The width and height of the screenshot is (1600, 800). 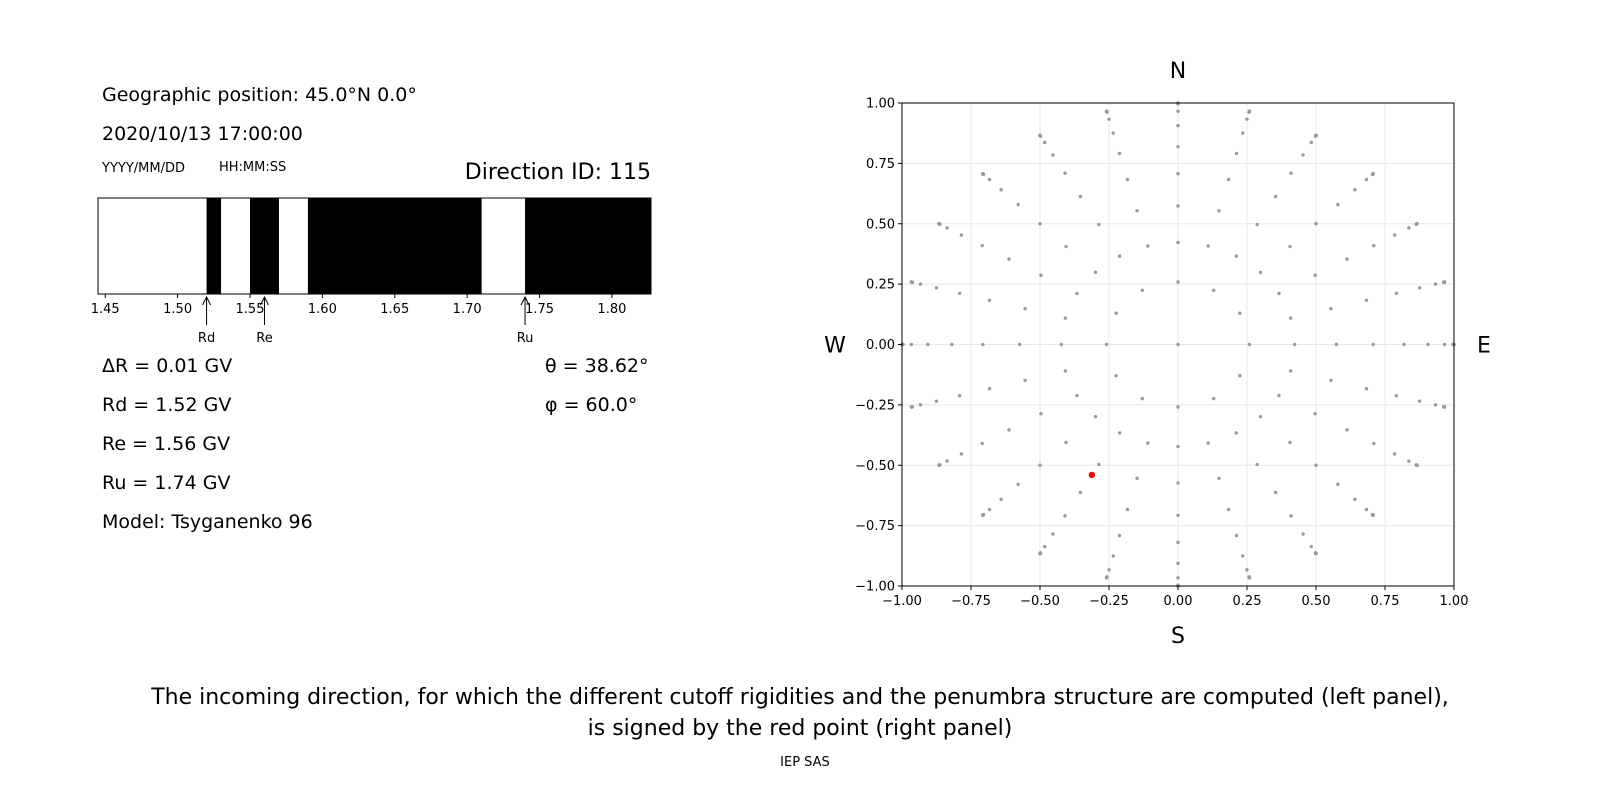 I want to click on marker-label-re: Re, so click(x=264, y=338).